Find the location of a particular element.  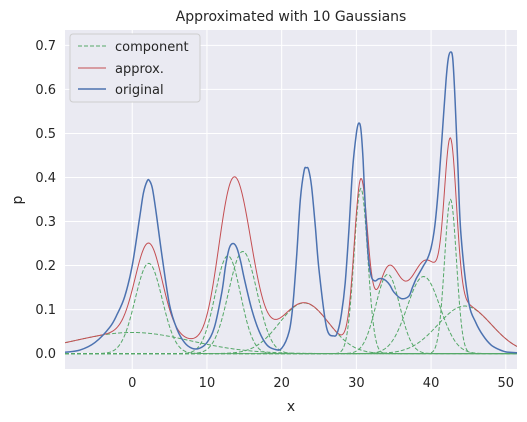

legend-label-approx: approx. is located at coordinates (139, 69).